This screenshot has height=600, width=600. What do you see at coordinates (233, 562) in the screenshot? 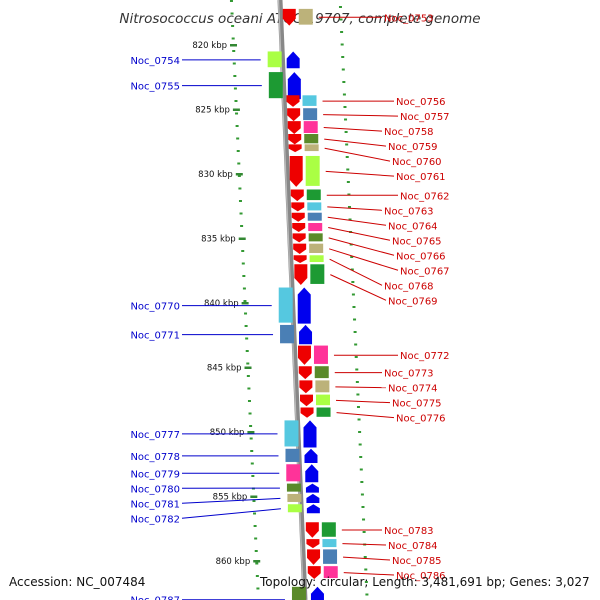
I see `scale-tick-label: 860 kbp` at bounding box center [233, 562].